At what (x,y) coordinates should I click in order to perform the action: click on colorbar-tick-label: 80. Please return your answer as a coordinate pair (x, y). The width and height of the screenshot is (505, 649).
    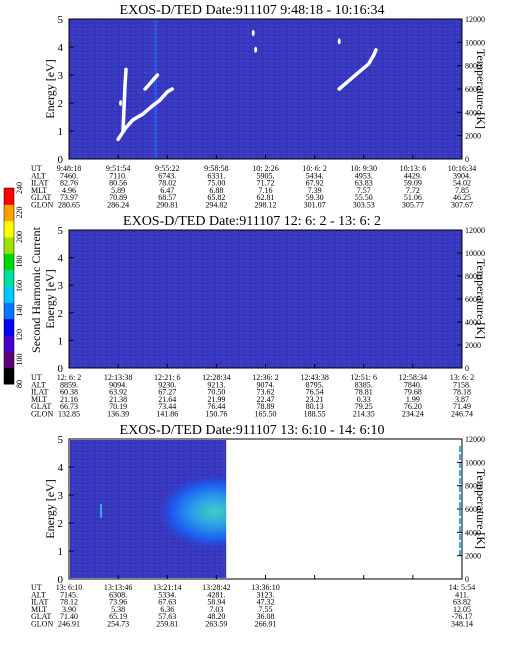
    Looking at the image, I should click on (19, 384).